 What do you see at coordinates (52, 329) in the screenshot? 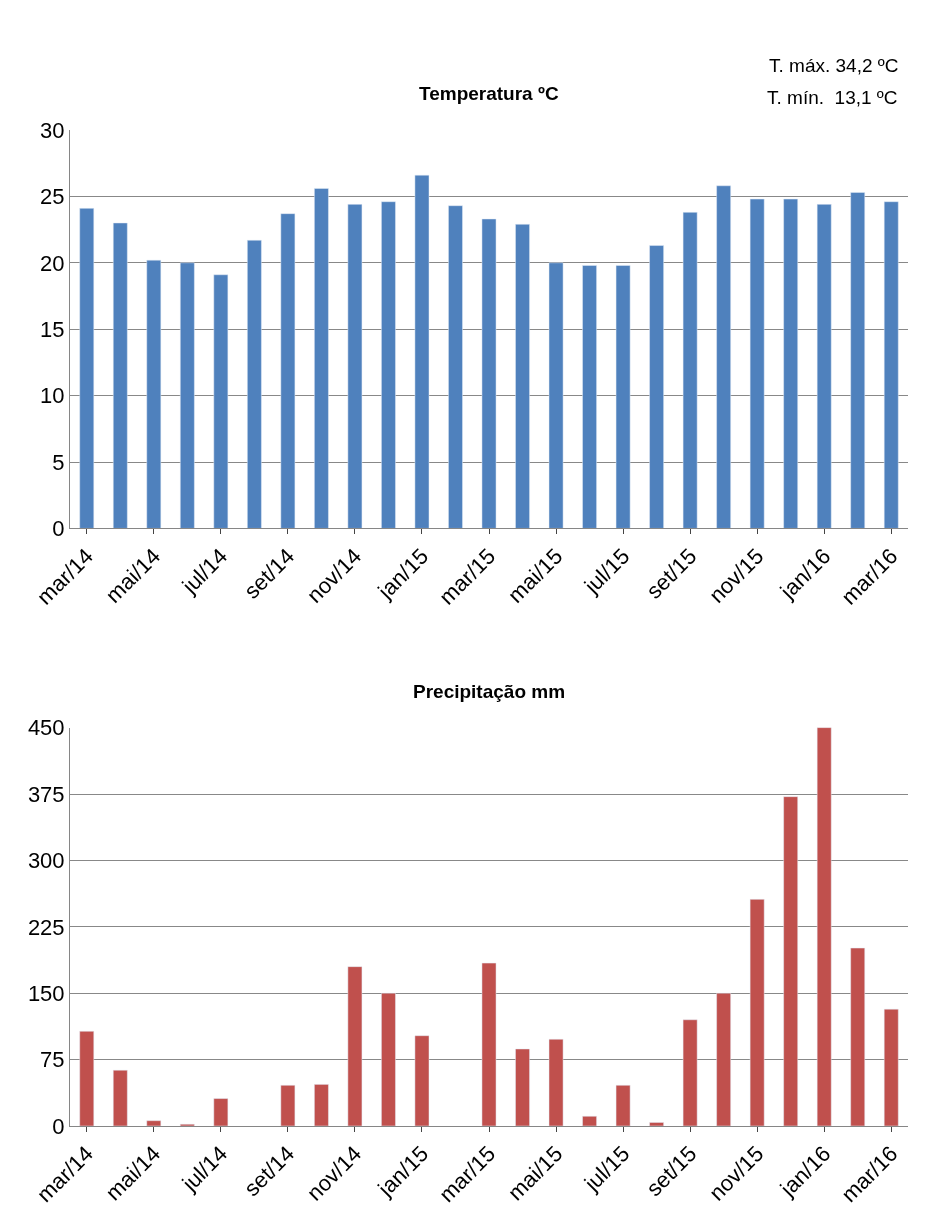
I see `y-tick-label: 15` at bounding box center [52, 329].